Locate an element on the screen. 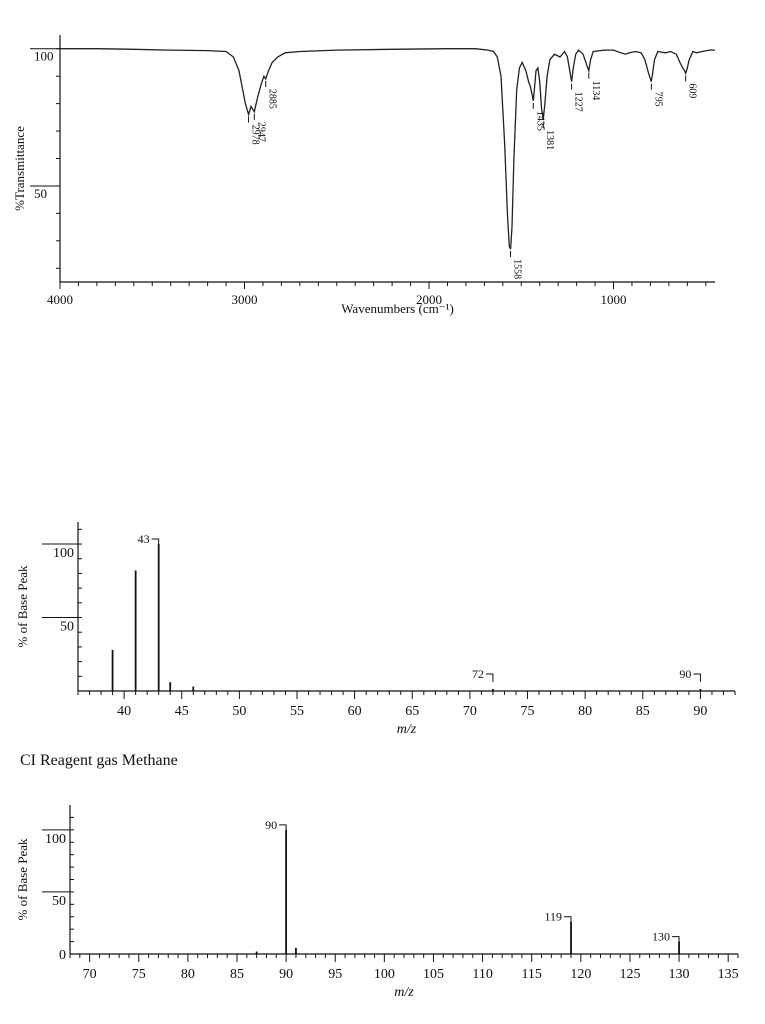 The image size is (765, 1024). ir-peak-label: 1558 is located at coordinates (517, 269).